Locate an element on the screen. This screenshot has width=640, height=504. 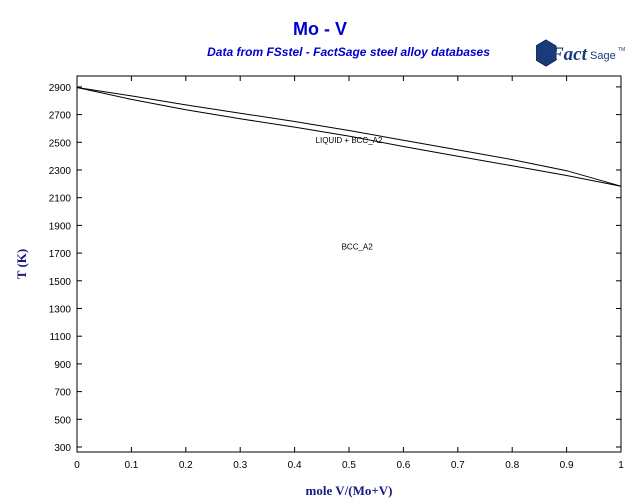
y-tick-label: 1300 is located at coordinates (60, 310).